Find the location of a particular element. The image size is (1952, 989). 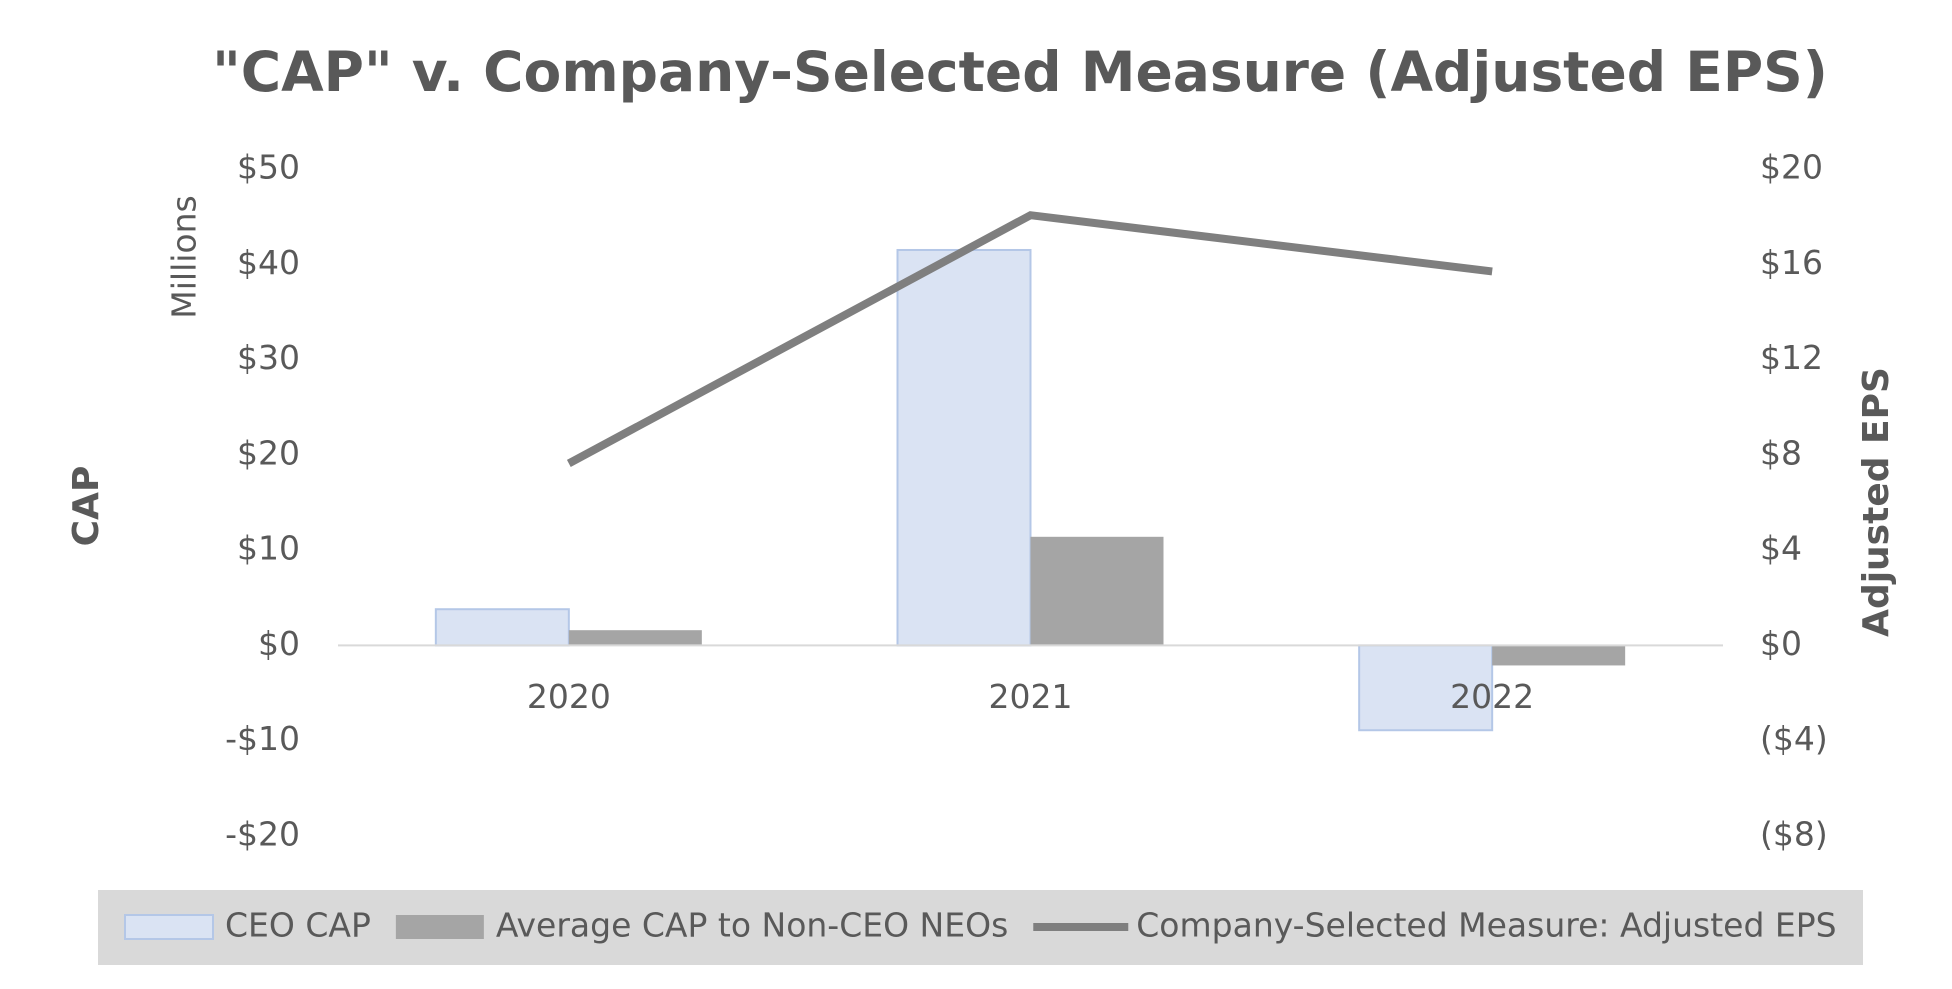

legend-label: Average CAP to Non-CEO NEOs is located at coordinates (752, 925).